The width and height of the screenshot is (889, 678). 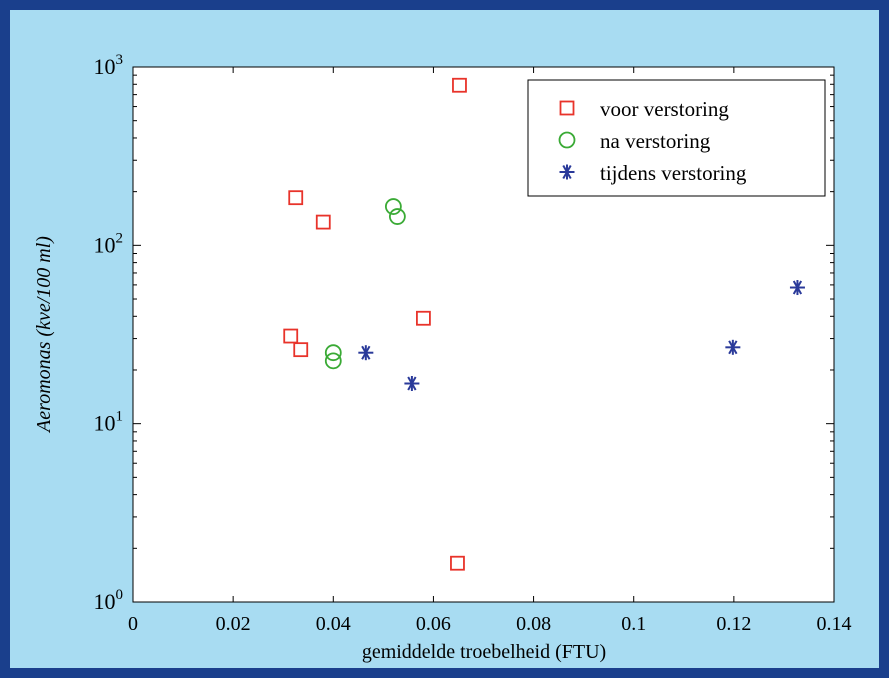 I want to click on y-tick-label: 10², so click(x=109, y=243).